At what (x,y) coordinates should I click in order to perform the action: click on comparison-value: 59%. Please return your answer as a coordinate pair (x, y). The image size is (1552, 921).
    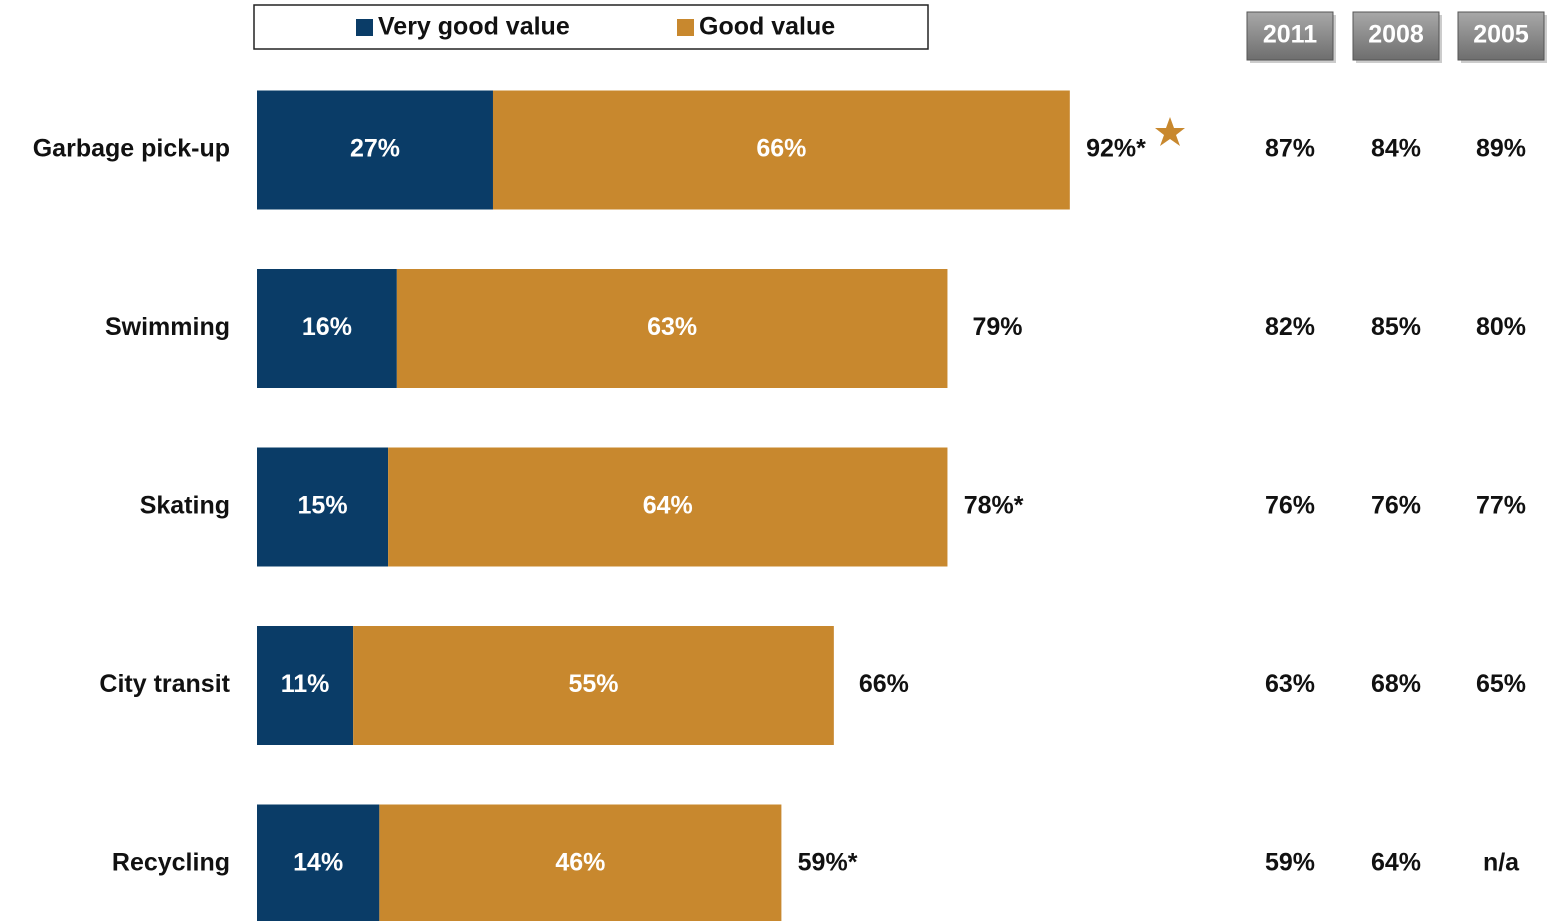
    Looking at the image, I should click on (1290, 863).